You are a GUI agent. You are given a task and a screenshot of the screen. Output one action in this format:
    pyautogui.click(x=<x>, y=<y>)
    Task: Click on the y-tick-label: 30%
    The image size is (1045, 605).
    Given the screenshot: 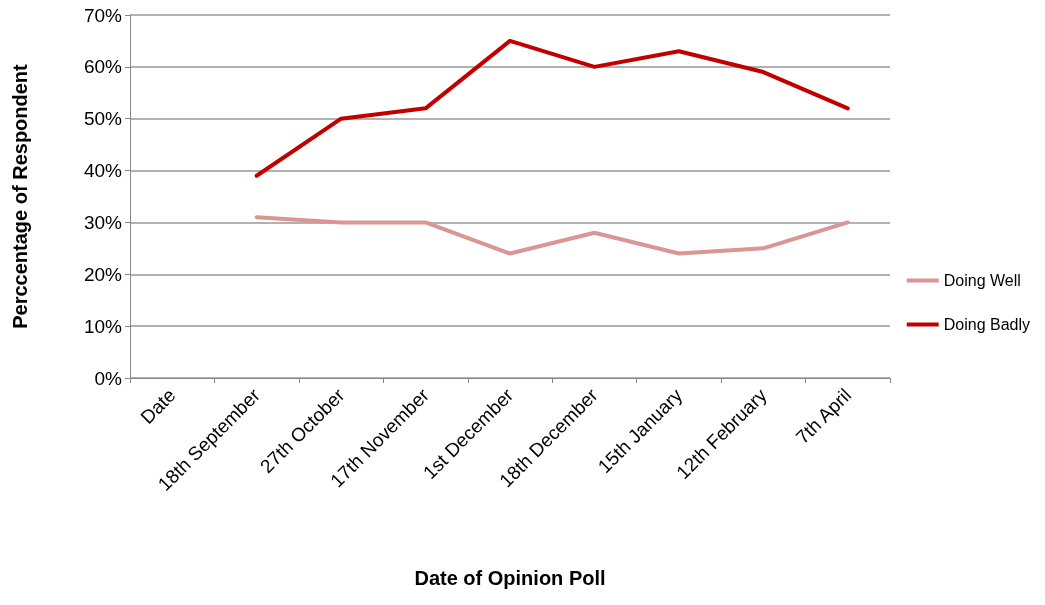 What is the action you would take?
    pyautogui.click(x=103, y=222)
    